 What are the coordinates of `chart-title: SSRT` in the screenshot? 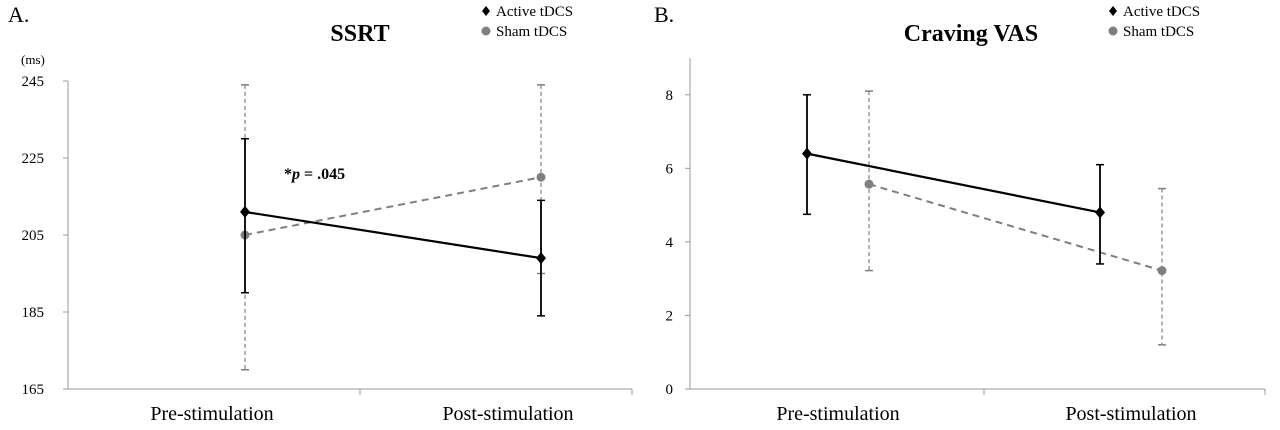 It's located at (359, 34).